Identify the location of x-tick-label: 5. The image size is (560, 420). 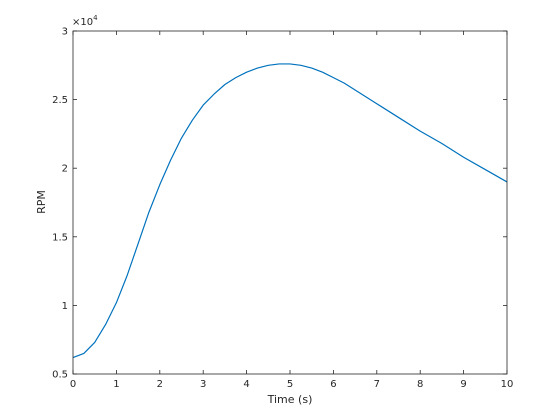
(290, 384).